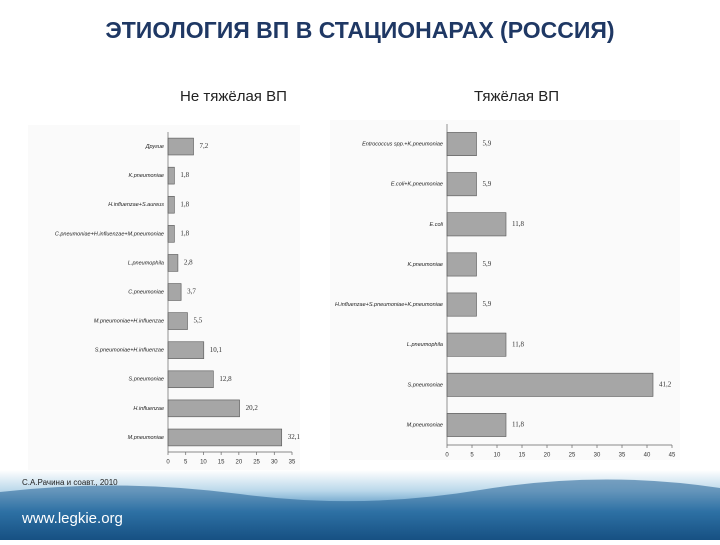 This screenshot has width=720, height=545. What do you see at coordinates (129, 351) in the screenshot?
I see `category-label: S.pneumoniae+H.influenzae` at bounding box center [129, 351].